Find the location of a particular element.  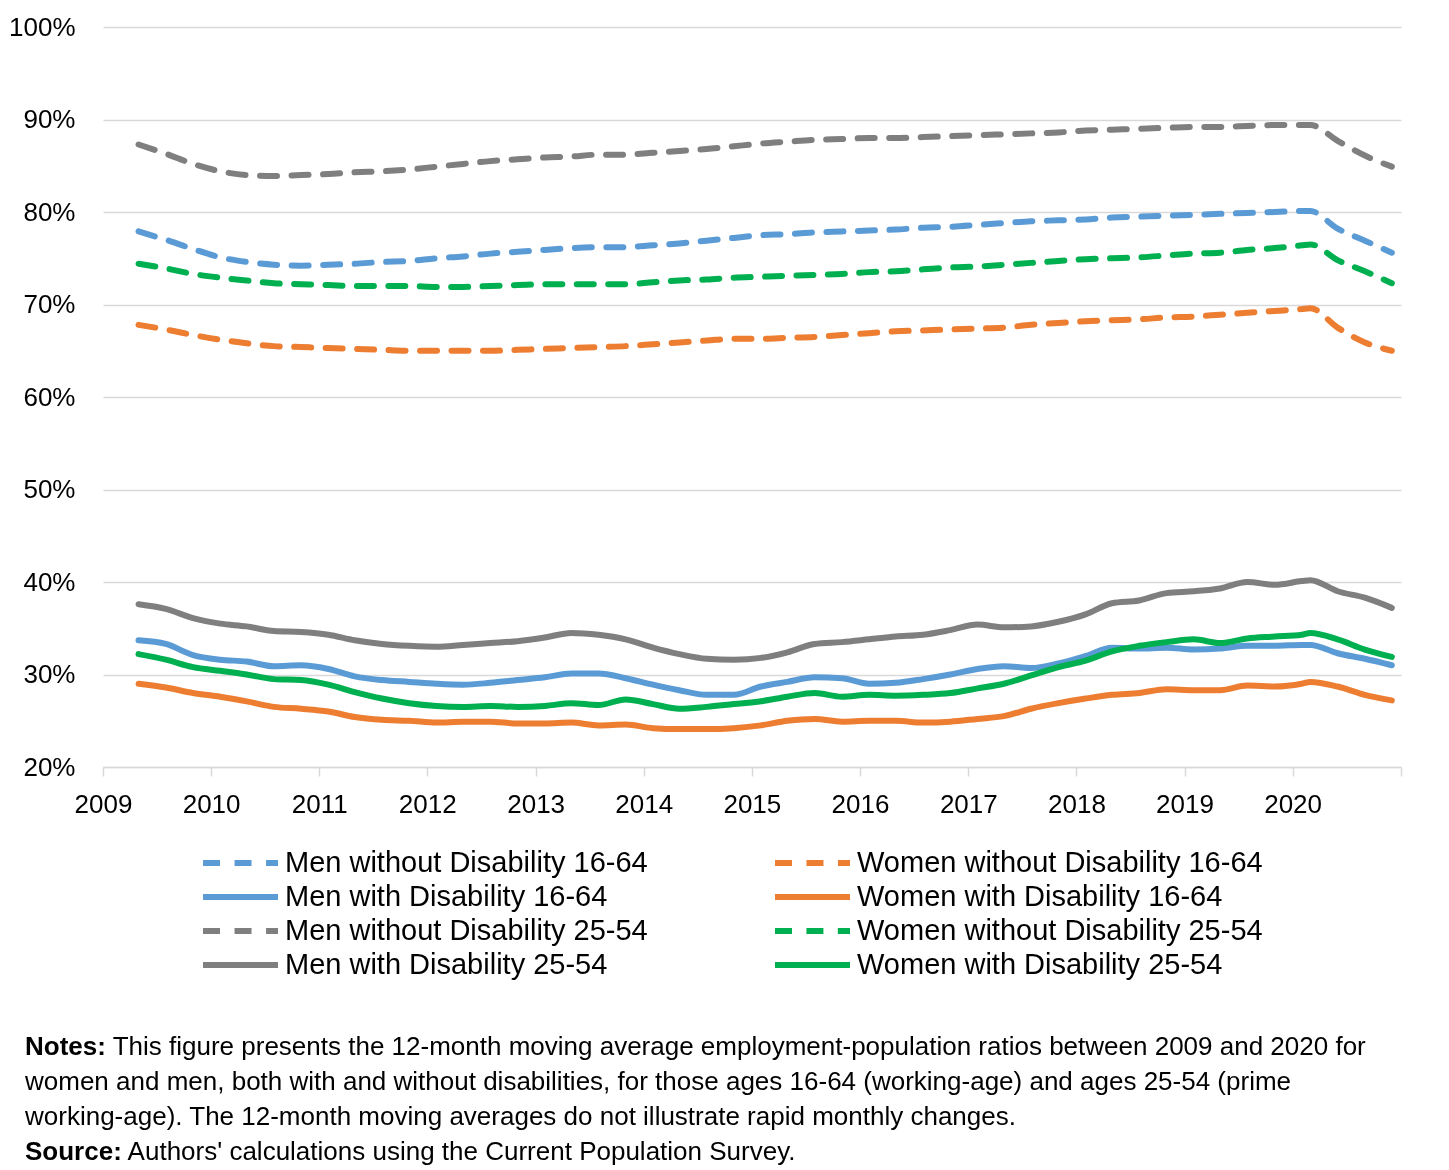

y-tick-label: 40% is located at coordinates (49, 581).